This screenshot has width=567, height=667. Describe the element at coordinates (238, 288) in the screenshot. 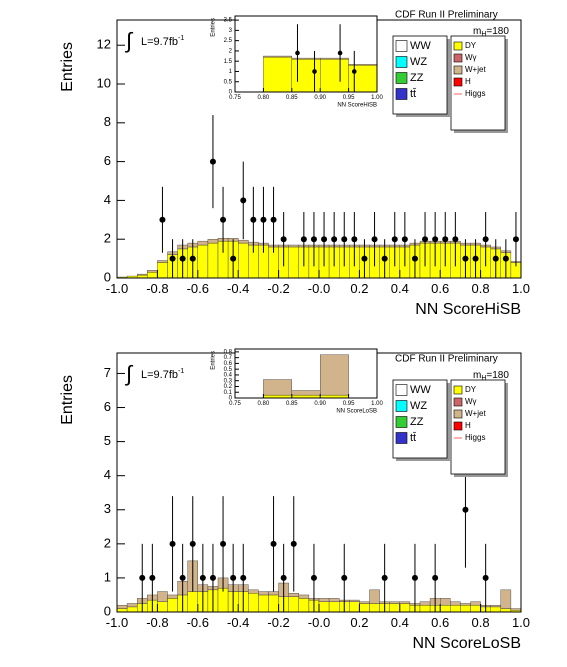

I see `x-tick-label: -0.4` at that location.